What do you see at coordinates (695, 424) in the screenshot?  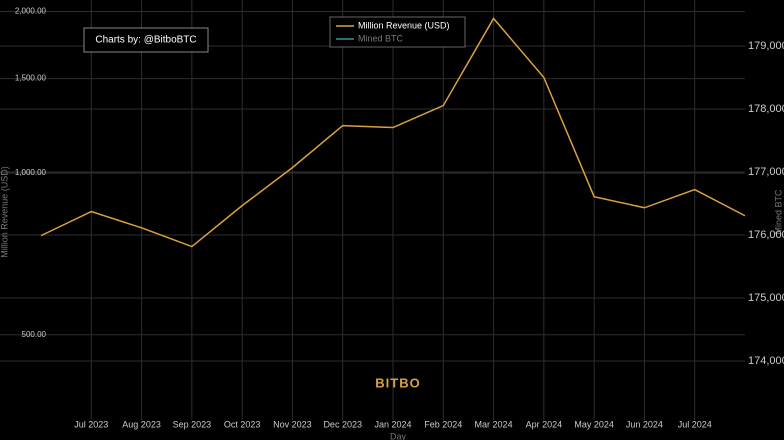 I see `x-tick-label: Jul 2024` at bounding box center [695, 424].